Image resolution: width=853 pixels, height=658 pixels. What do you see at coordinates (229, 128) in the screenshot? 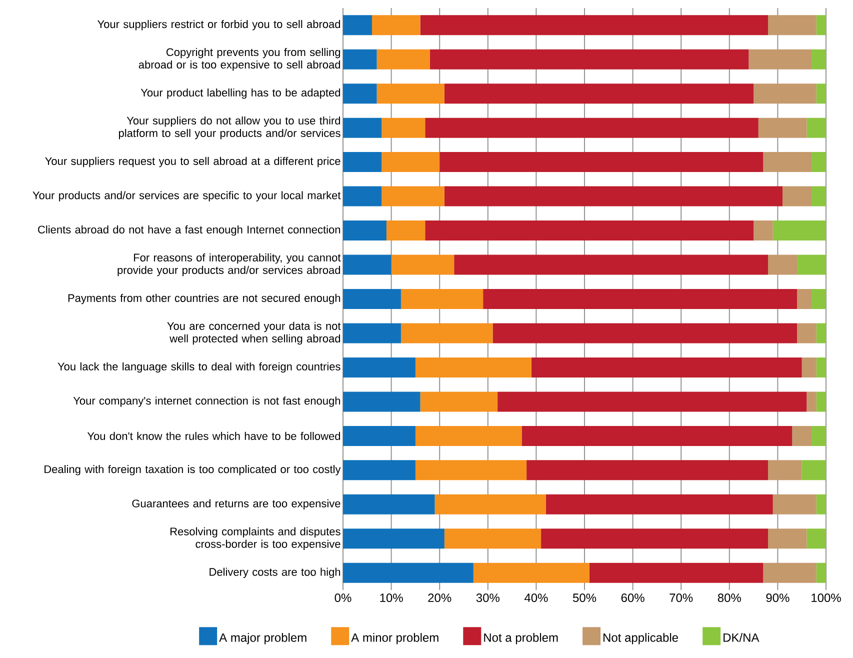
I see `y-tick-label: Your suppliers do not allow you to use third platform to sell your products and/or services` at bounding box center [229, 128].